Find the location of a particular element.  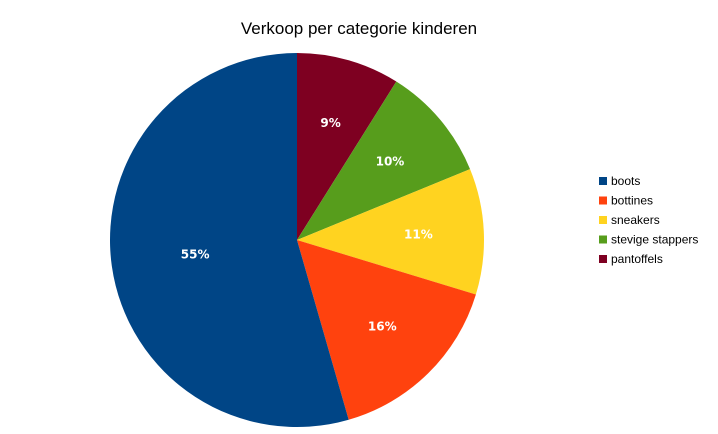

data-label-boots: 55% is located at coordinates (195, 254).